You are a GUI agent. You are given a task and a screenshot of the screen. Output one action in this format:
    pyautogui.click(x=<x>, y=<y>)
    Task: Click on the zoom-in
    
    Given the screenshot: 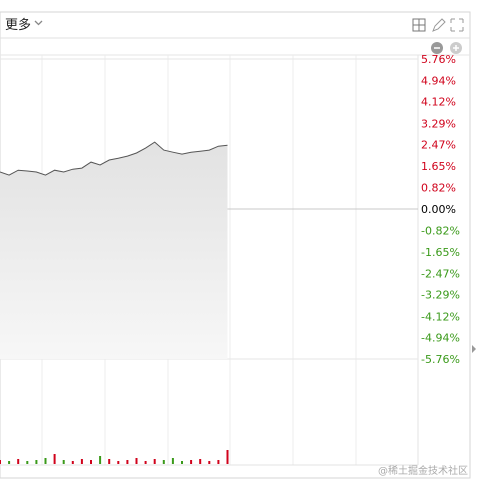 What is the action you would take?
    pyautogui.click(x=456, y=48)
    